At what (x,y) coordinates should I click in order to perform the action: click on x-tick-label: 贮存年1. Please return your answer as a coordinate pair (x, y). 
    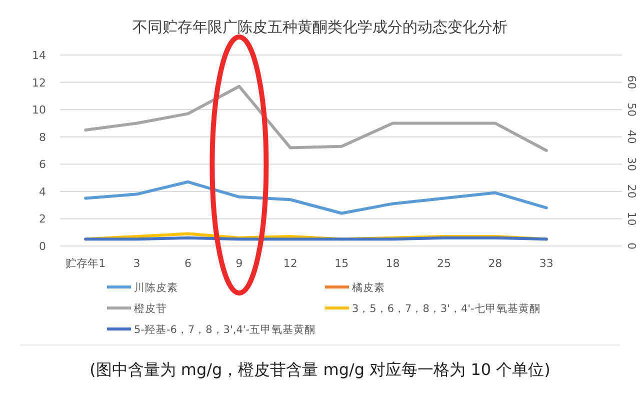
    Looking at the image, I should click on (86, 263).